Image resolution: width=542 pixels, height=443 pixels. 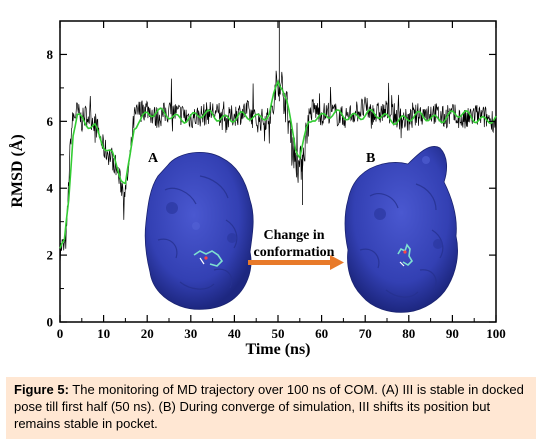 What do you see at coordinates (50, 322) in the screenshot?
I see `y-tick-label-0: 0` at bounding box center [50, 322].